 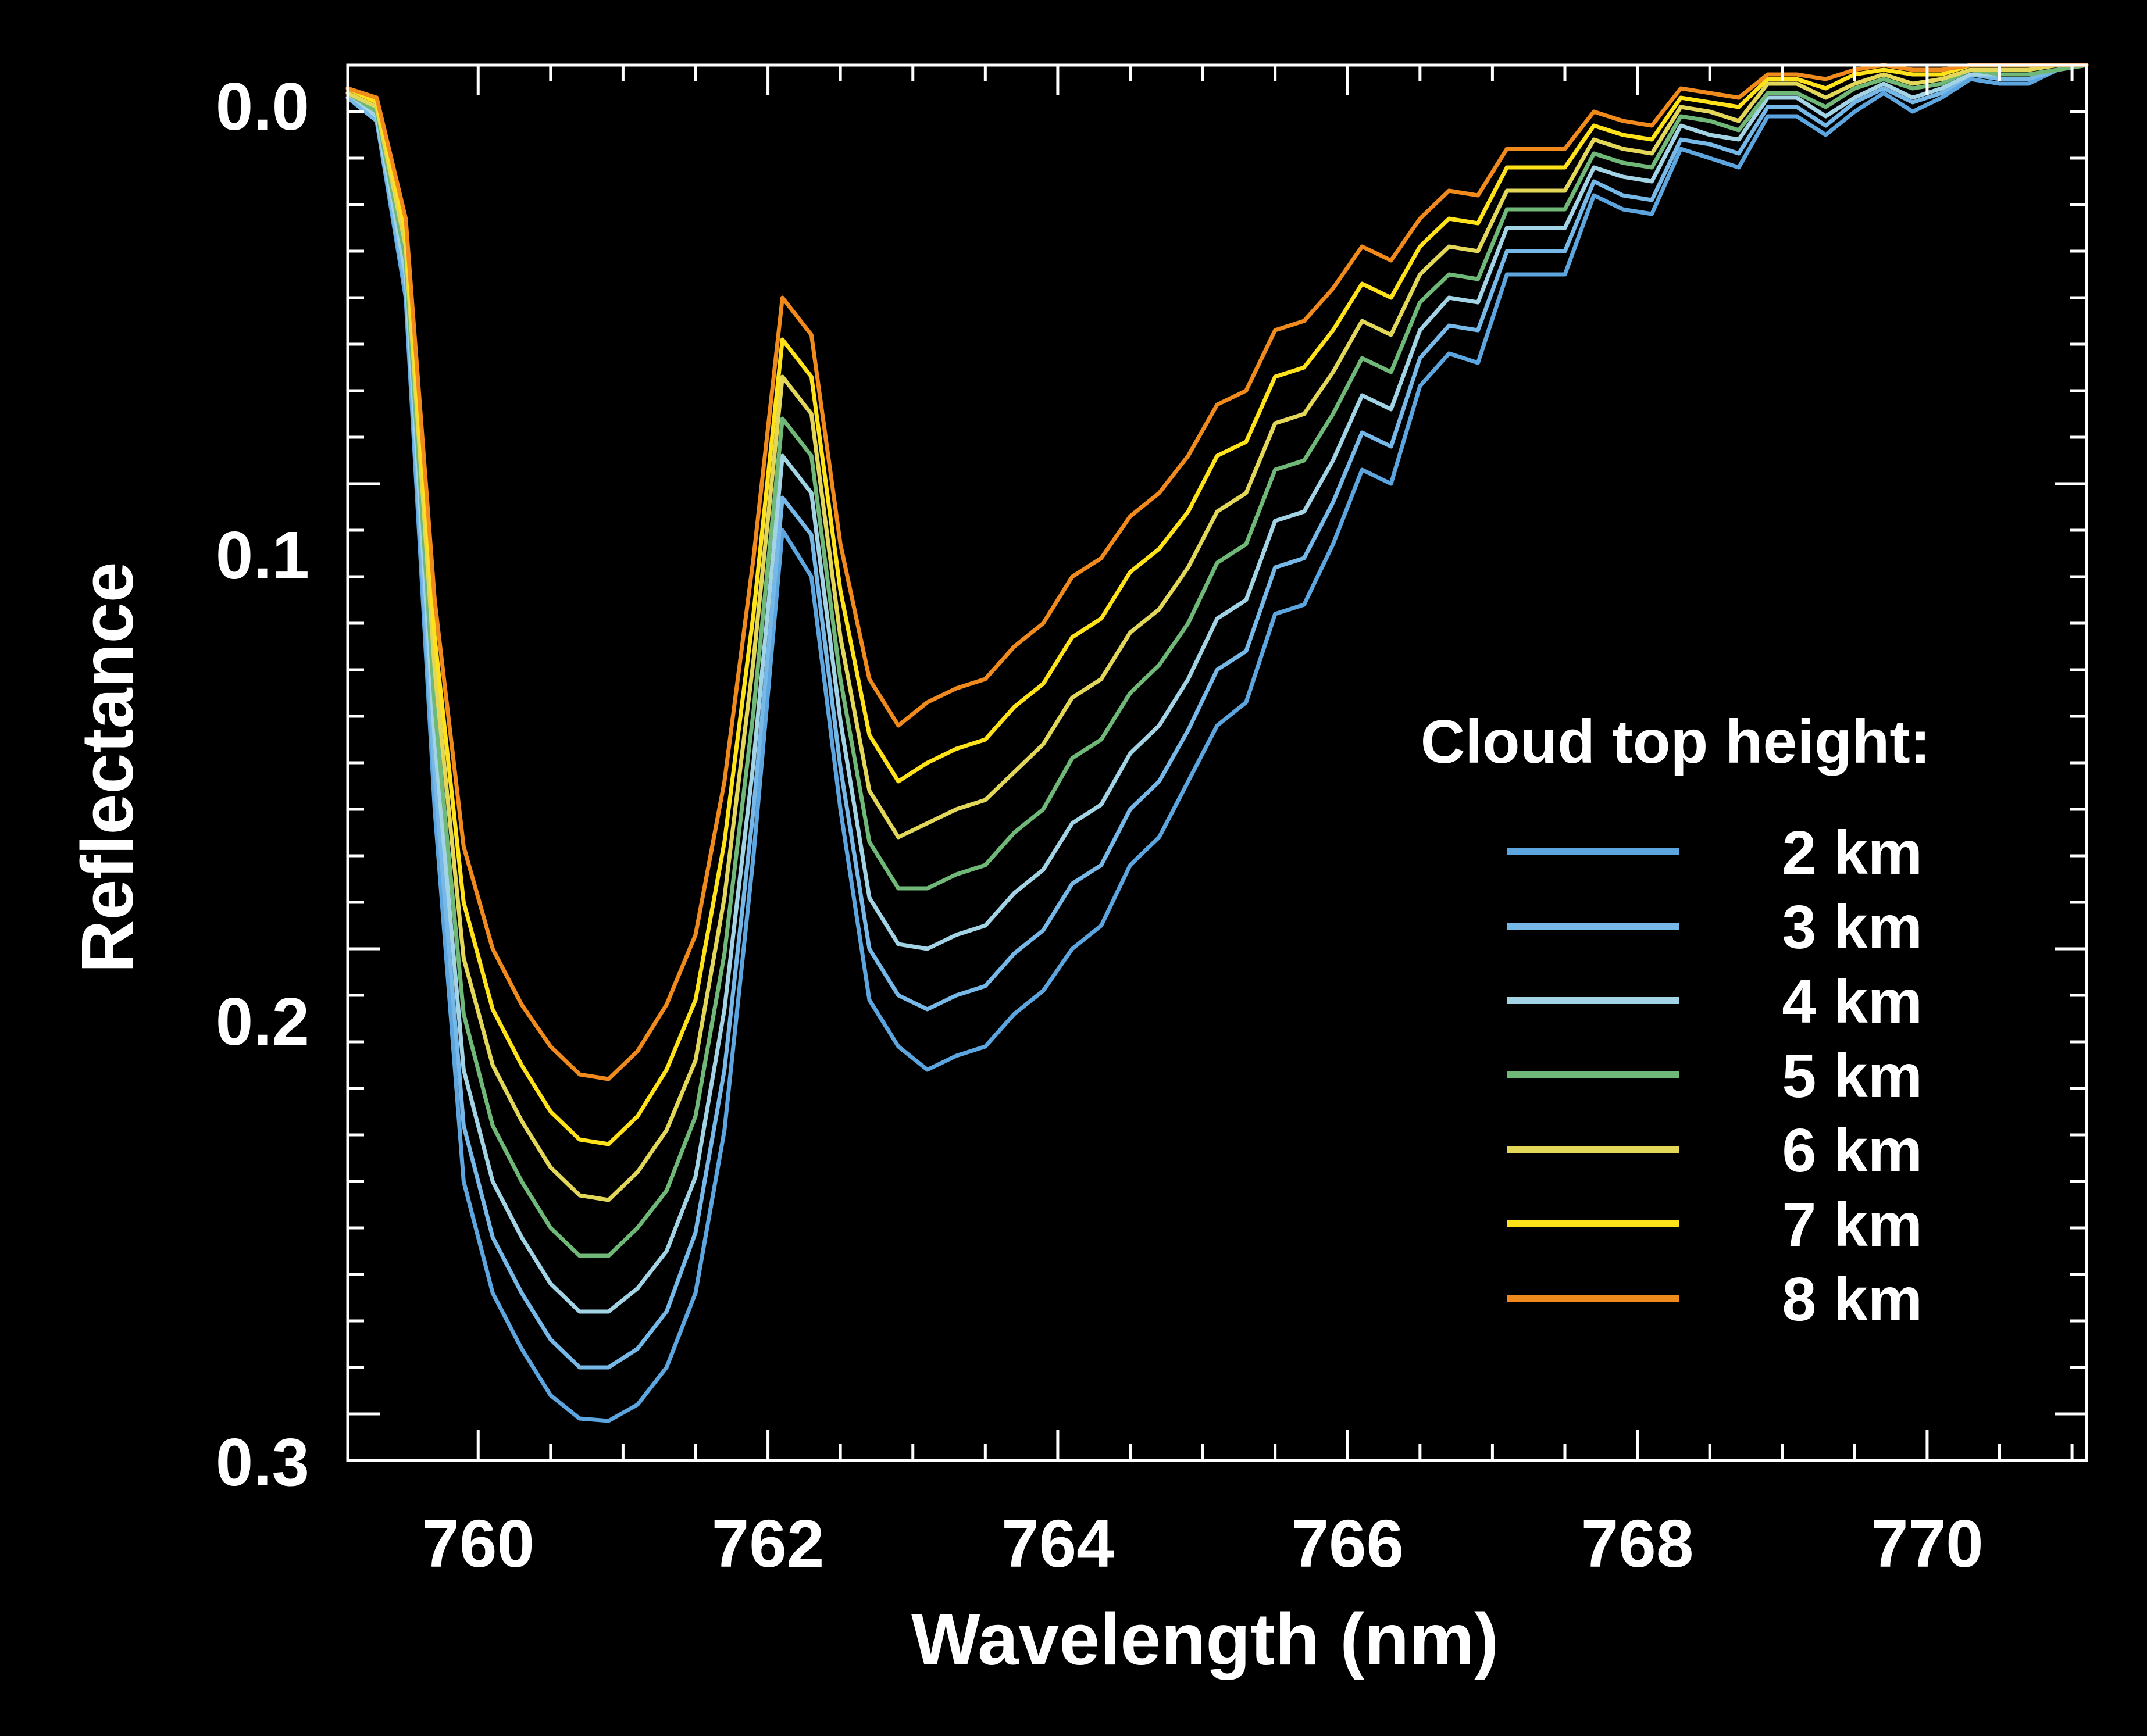 What do you see at coordinates (1852, 1225) in the screenshot?
I see `legend-label-7-km: 7 km` at bounding box center [1852, 1225].